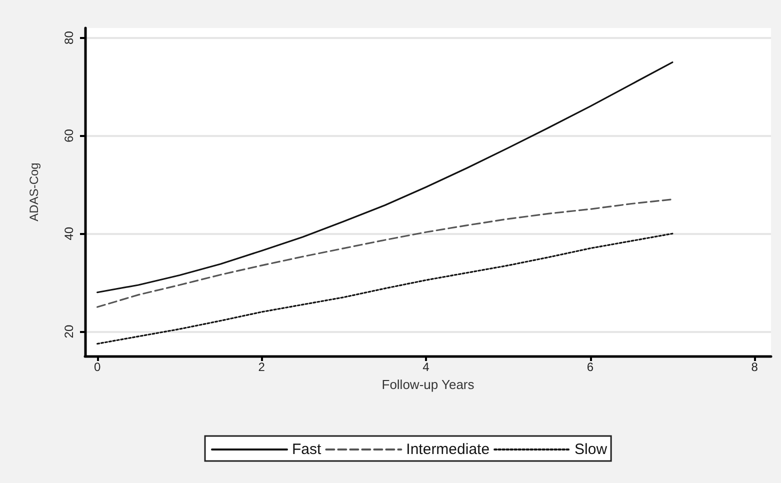 Image resolution: width=781 pixels, height=483 pixels. I want to click on x-tick-label: 6, so click(590, 367).